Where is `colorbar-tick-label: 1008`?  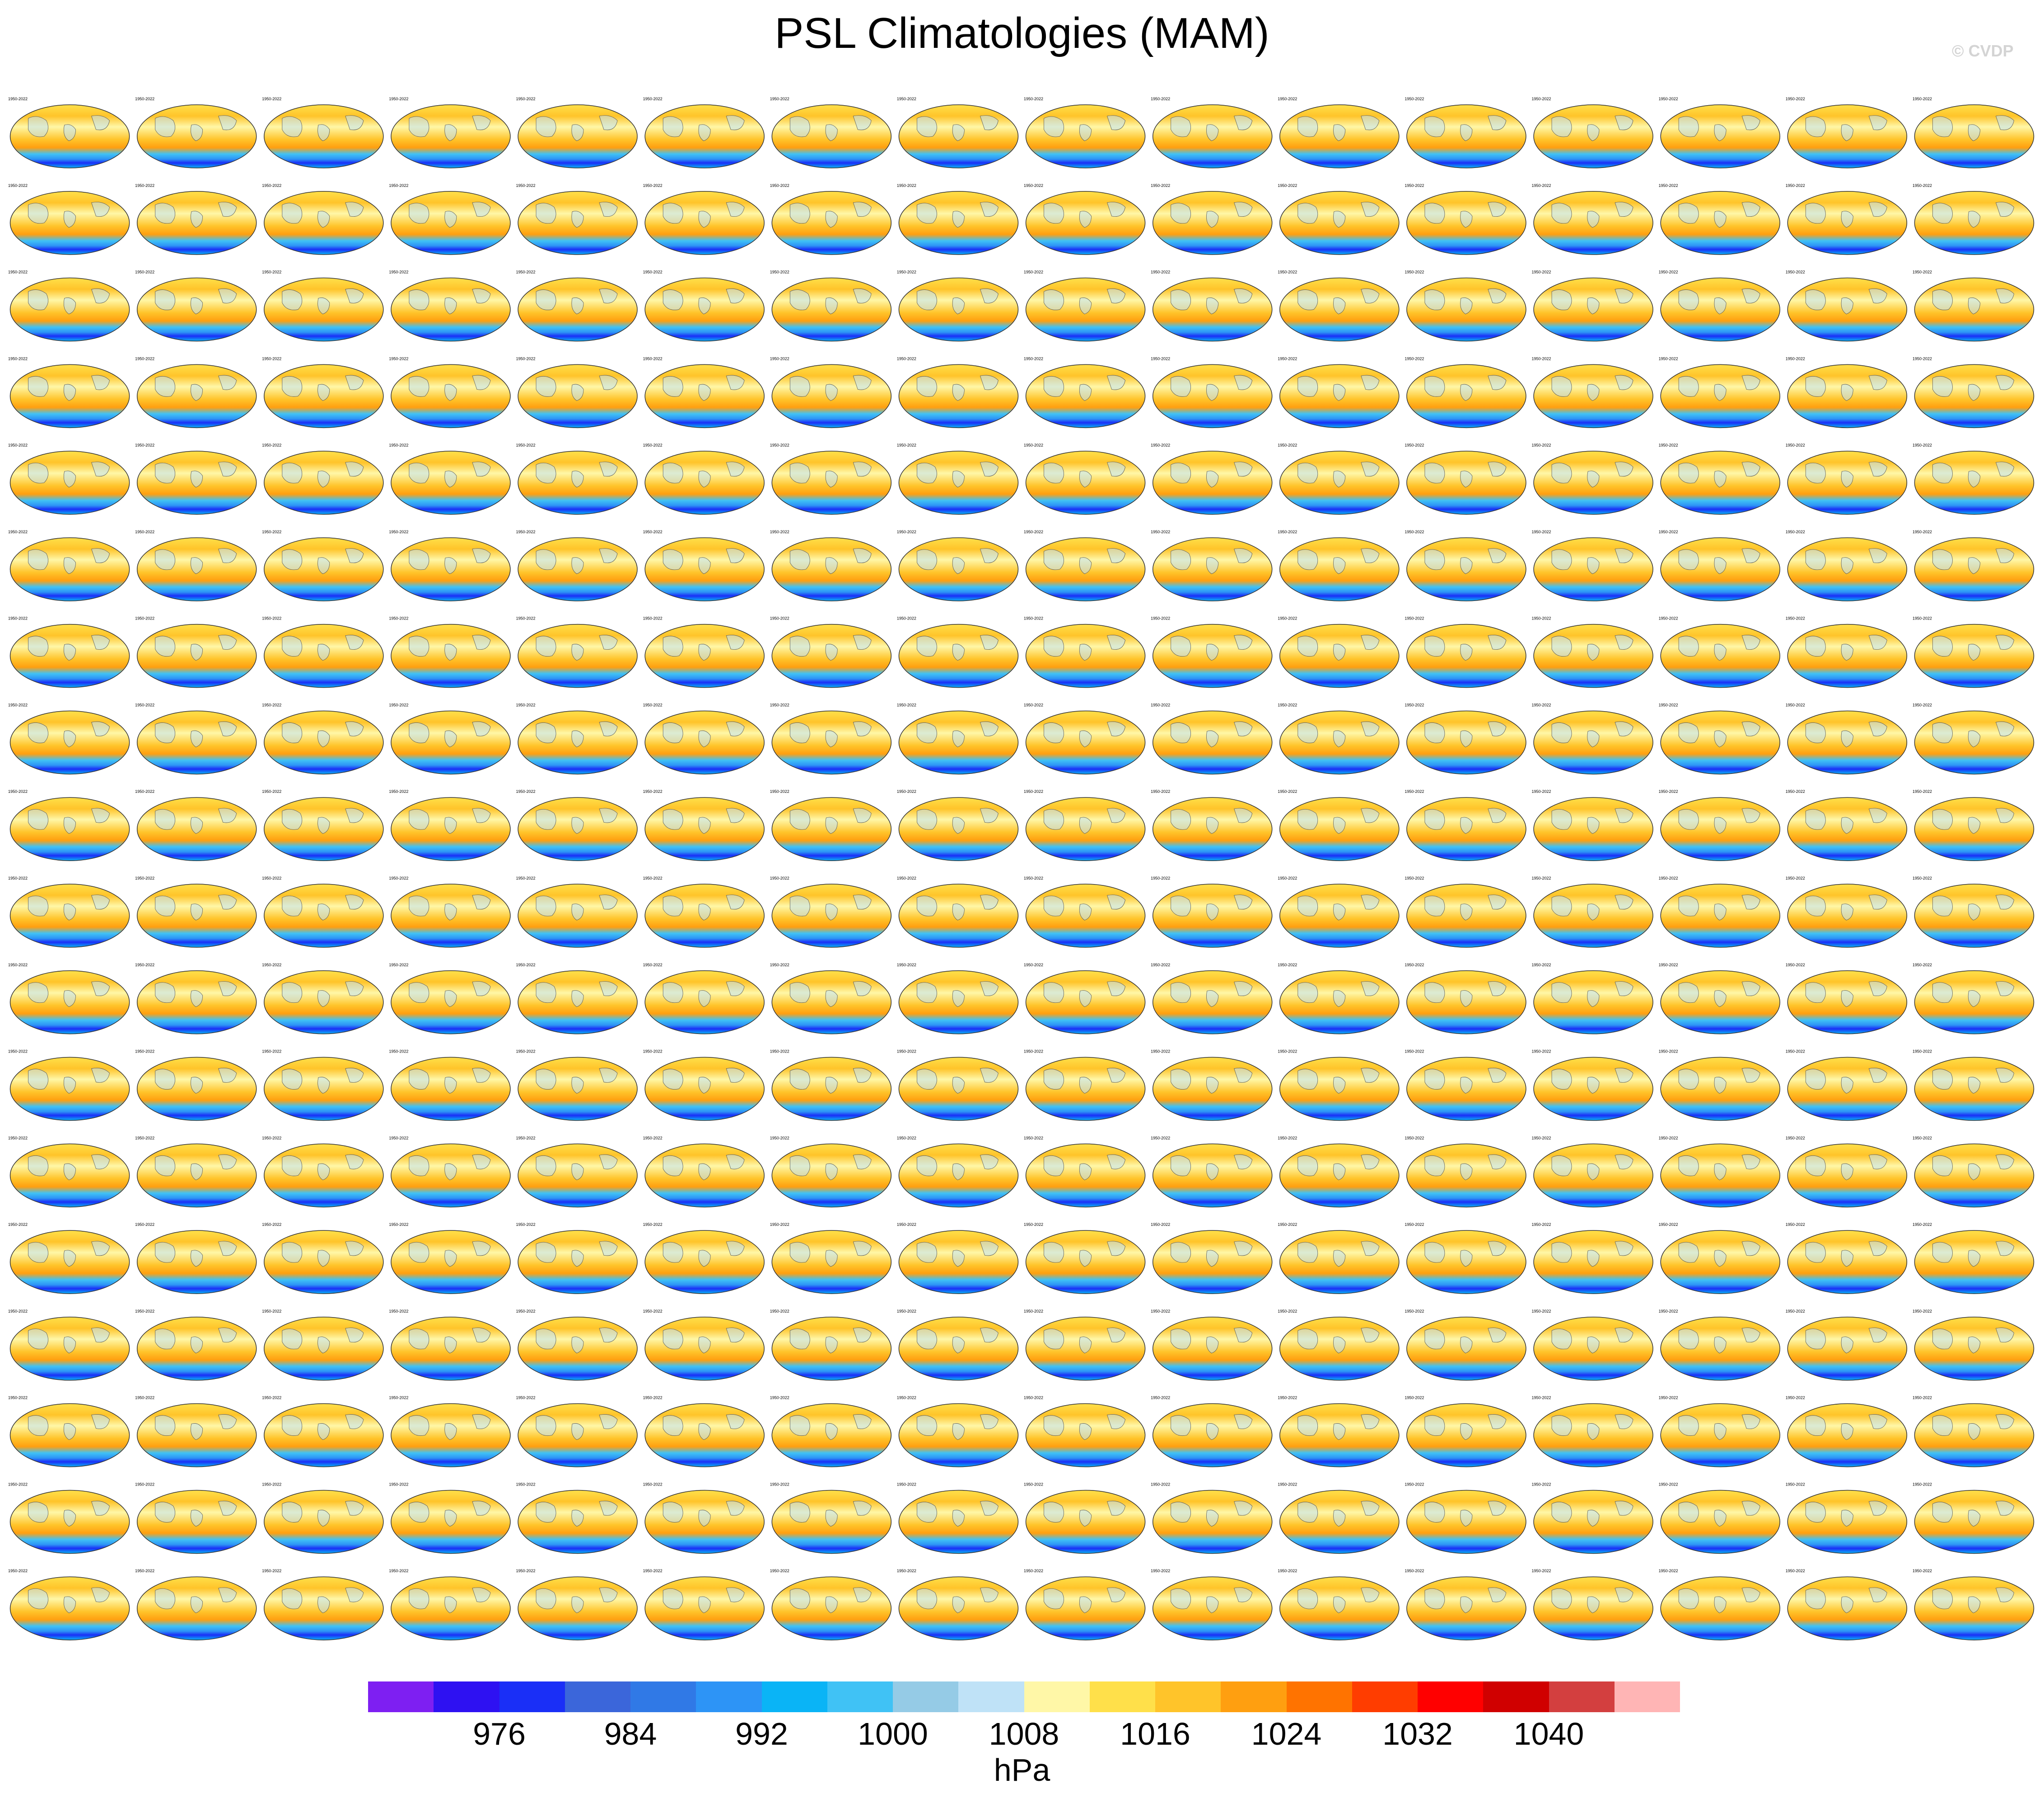
colorbar-tick-label: 1008 is located at coordinates (1024, 1733).